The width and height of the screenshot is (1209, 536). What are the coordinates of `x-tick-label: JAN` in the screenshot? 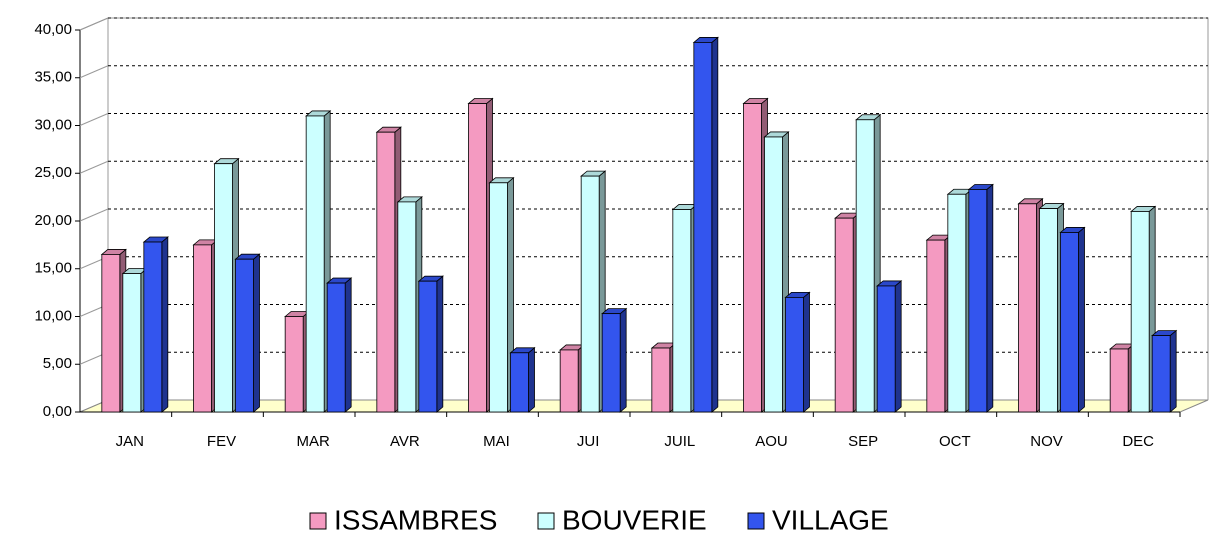 It's located at (130, 441).